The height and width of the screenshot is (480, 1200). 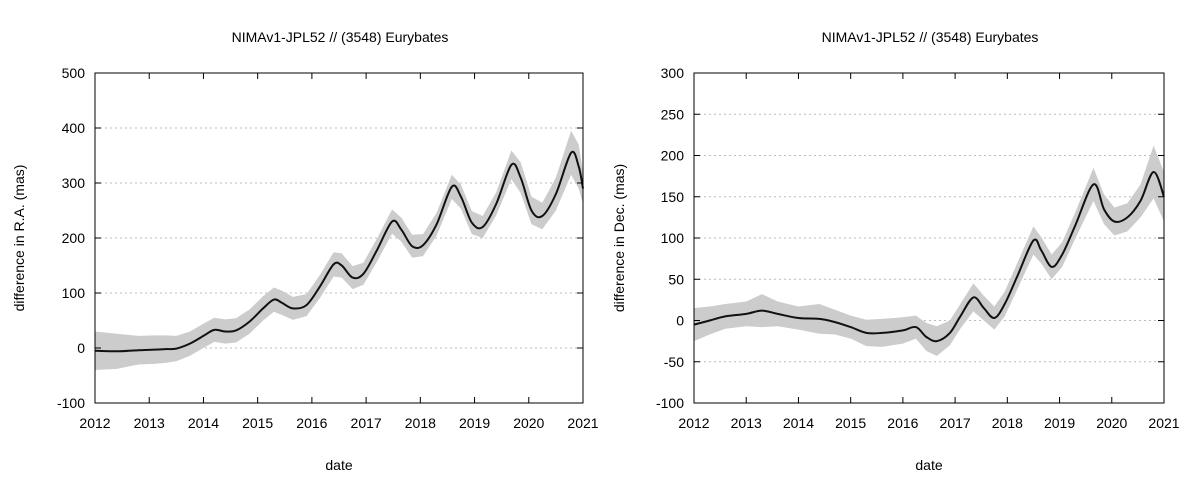 What do you see at coordinates (693, 423) in the screenshot?
I see `dec-chart-xtick-label: 2012` at bounding box center [693, 423].